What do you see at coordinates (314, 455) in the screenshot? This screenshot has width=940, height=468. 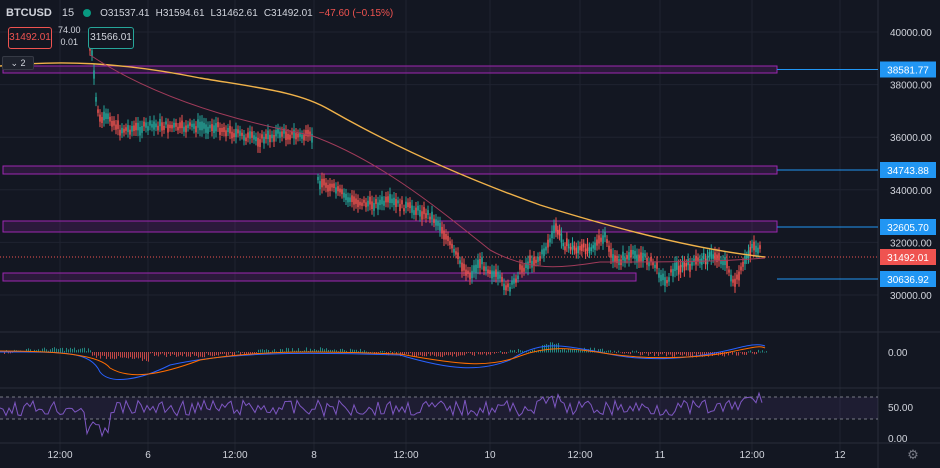 I see `time-tick-label: 8` at bounding box center [314, 455].